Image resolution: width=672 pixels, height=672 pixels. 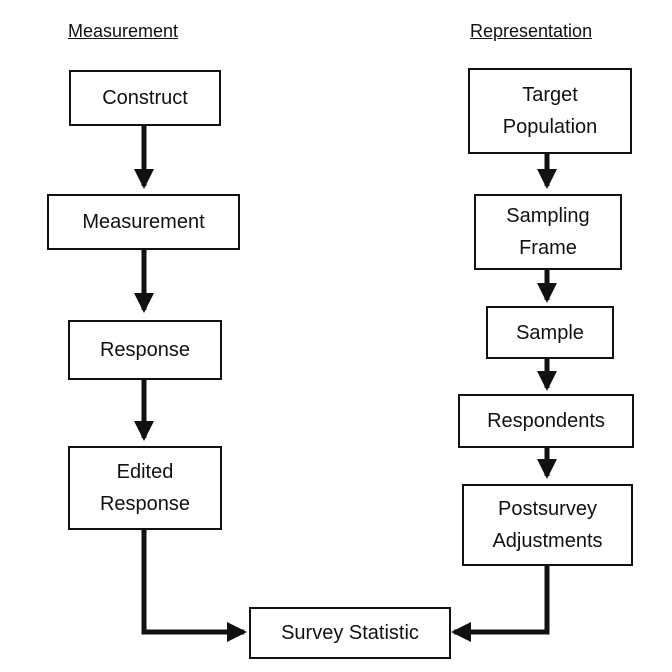 What do you see at coordinates (548, 232) in the screenshot?
I see `sampling-frame-box: Sampling Frame` at bounding box center [548, 232].